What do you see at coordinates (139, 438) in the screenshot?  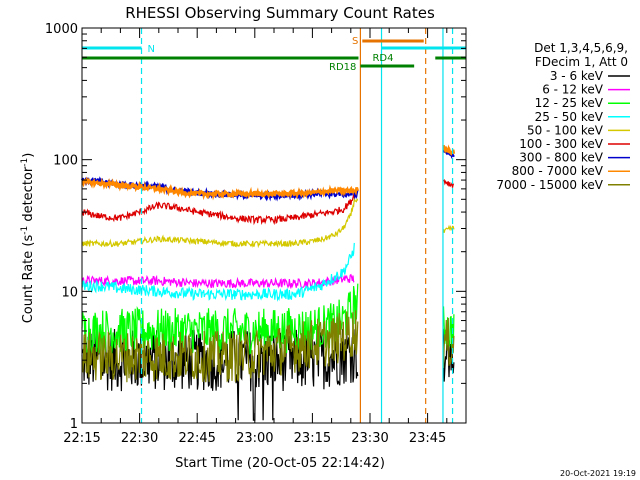 I see `x-tick-label-1: 22:30` at bounding box center [139, 438].